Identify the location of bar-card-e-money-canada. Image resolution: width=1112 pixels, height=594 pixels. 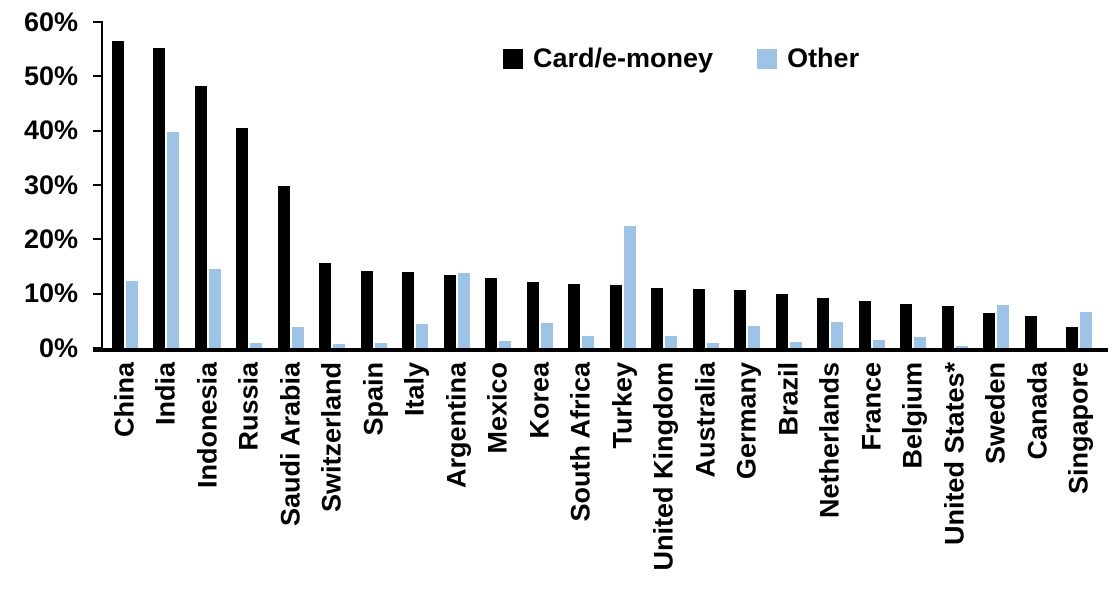
(1030, 331).